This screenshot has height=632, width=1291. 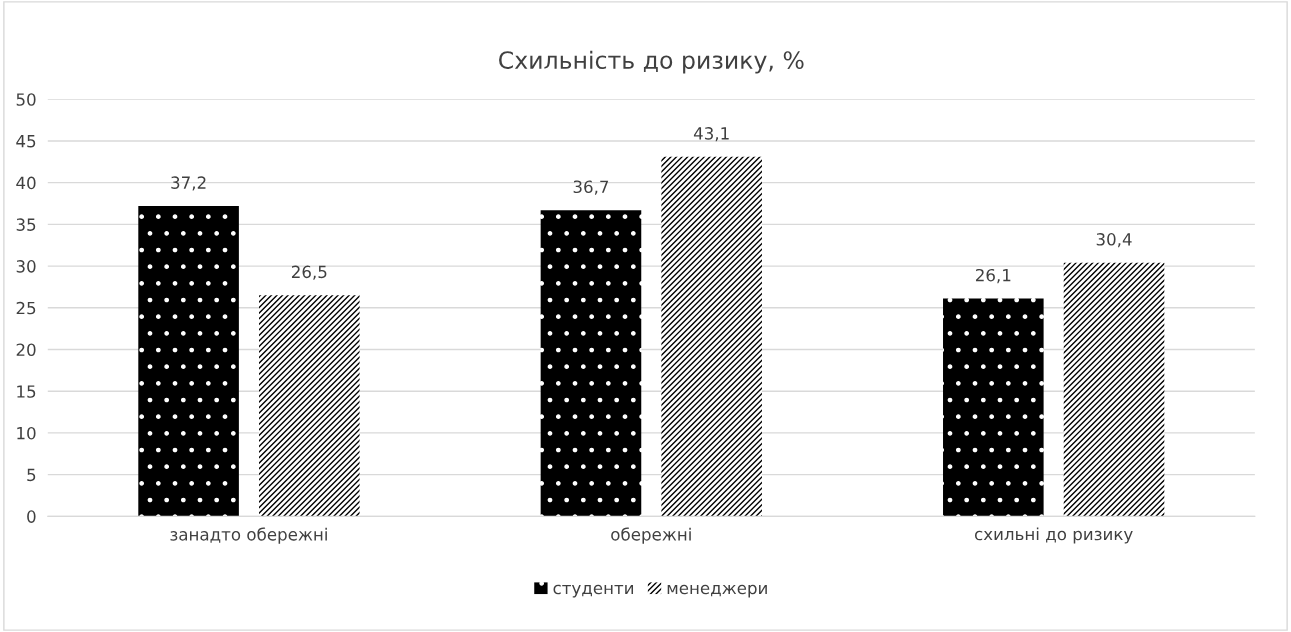 What do you see at coordinates (309, 272) in the screenshot?
I see `data-label: 26,5` at bounding box center [309, 272].